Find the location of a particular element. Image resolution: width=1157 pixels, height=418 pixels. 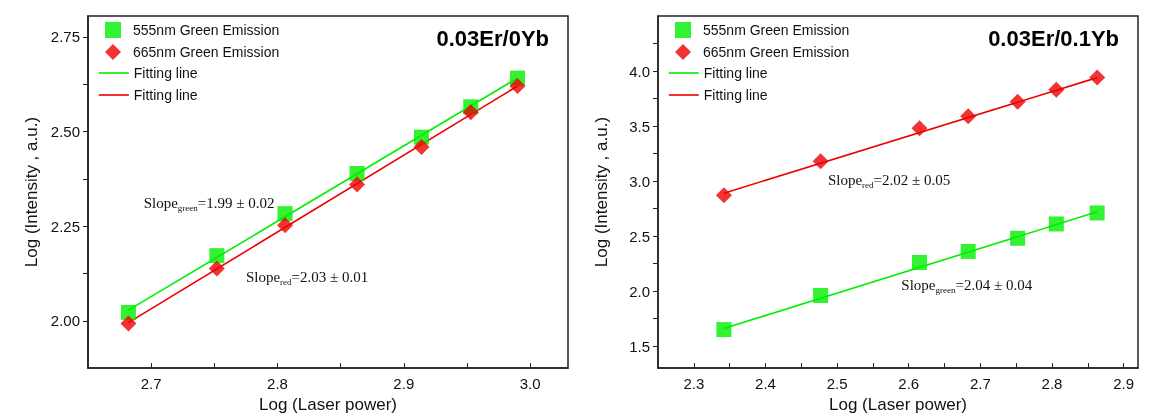

x-tick-label: 2.4 is located at coordinates (765, 384).